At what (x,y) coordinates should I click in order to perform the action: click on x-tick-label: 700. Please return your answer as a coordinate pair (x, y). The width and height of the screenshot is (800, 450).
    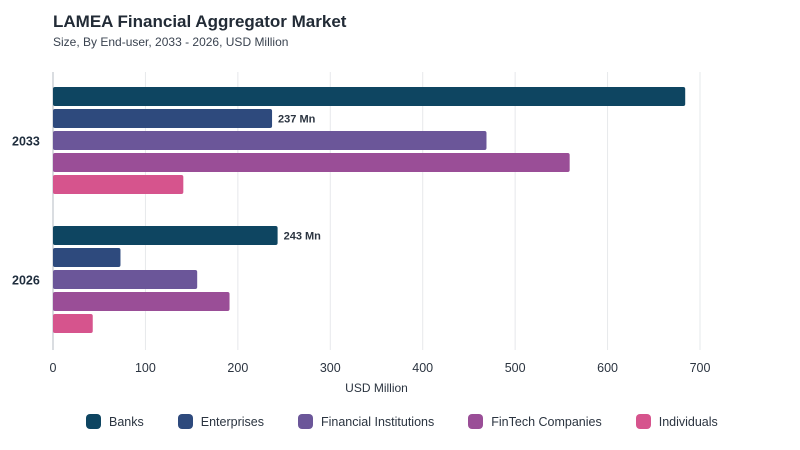
    Looking at the image, I should click on (700, 368).